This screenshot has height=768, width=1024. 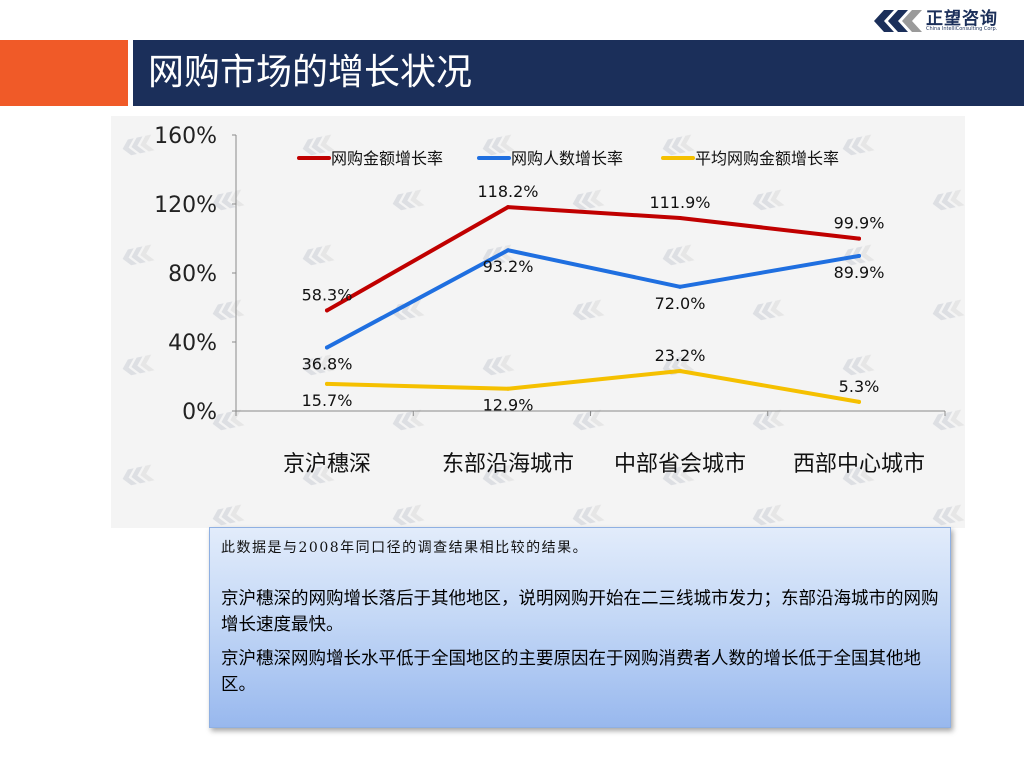 What do you see at coordinates (327, 400) in the screenshot?
I see `data-label: 15.7%` at bounding box center [327, 400].